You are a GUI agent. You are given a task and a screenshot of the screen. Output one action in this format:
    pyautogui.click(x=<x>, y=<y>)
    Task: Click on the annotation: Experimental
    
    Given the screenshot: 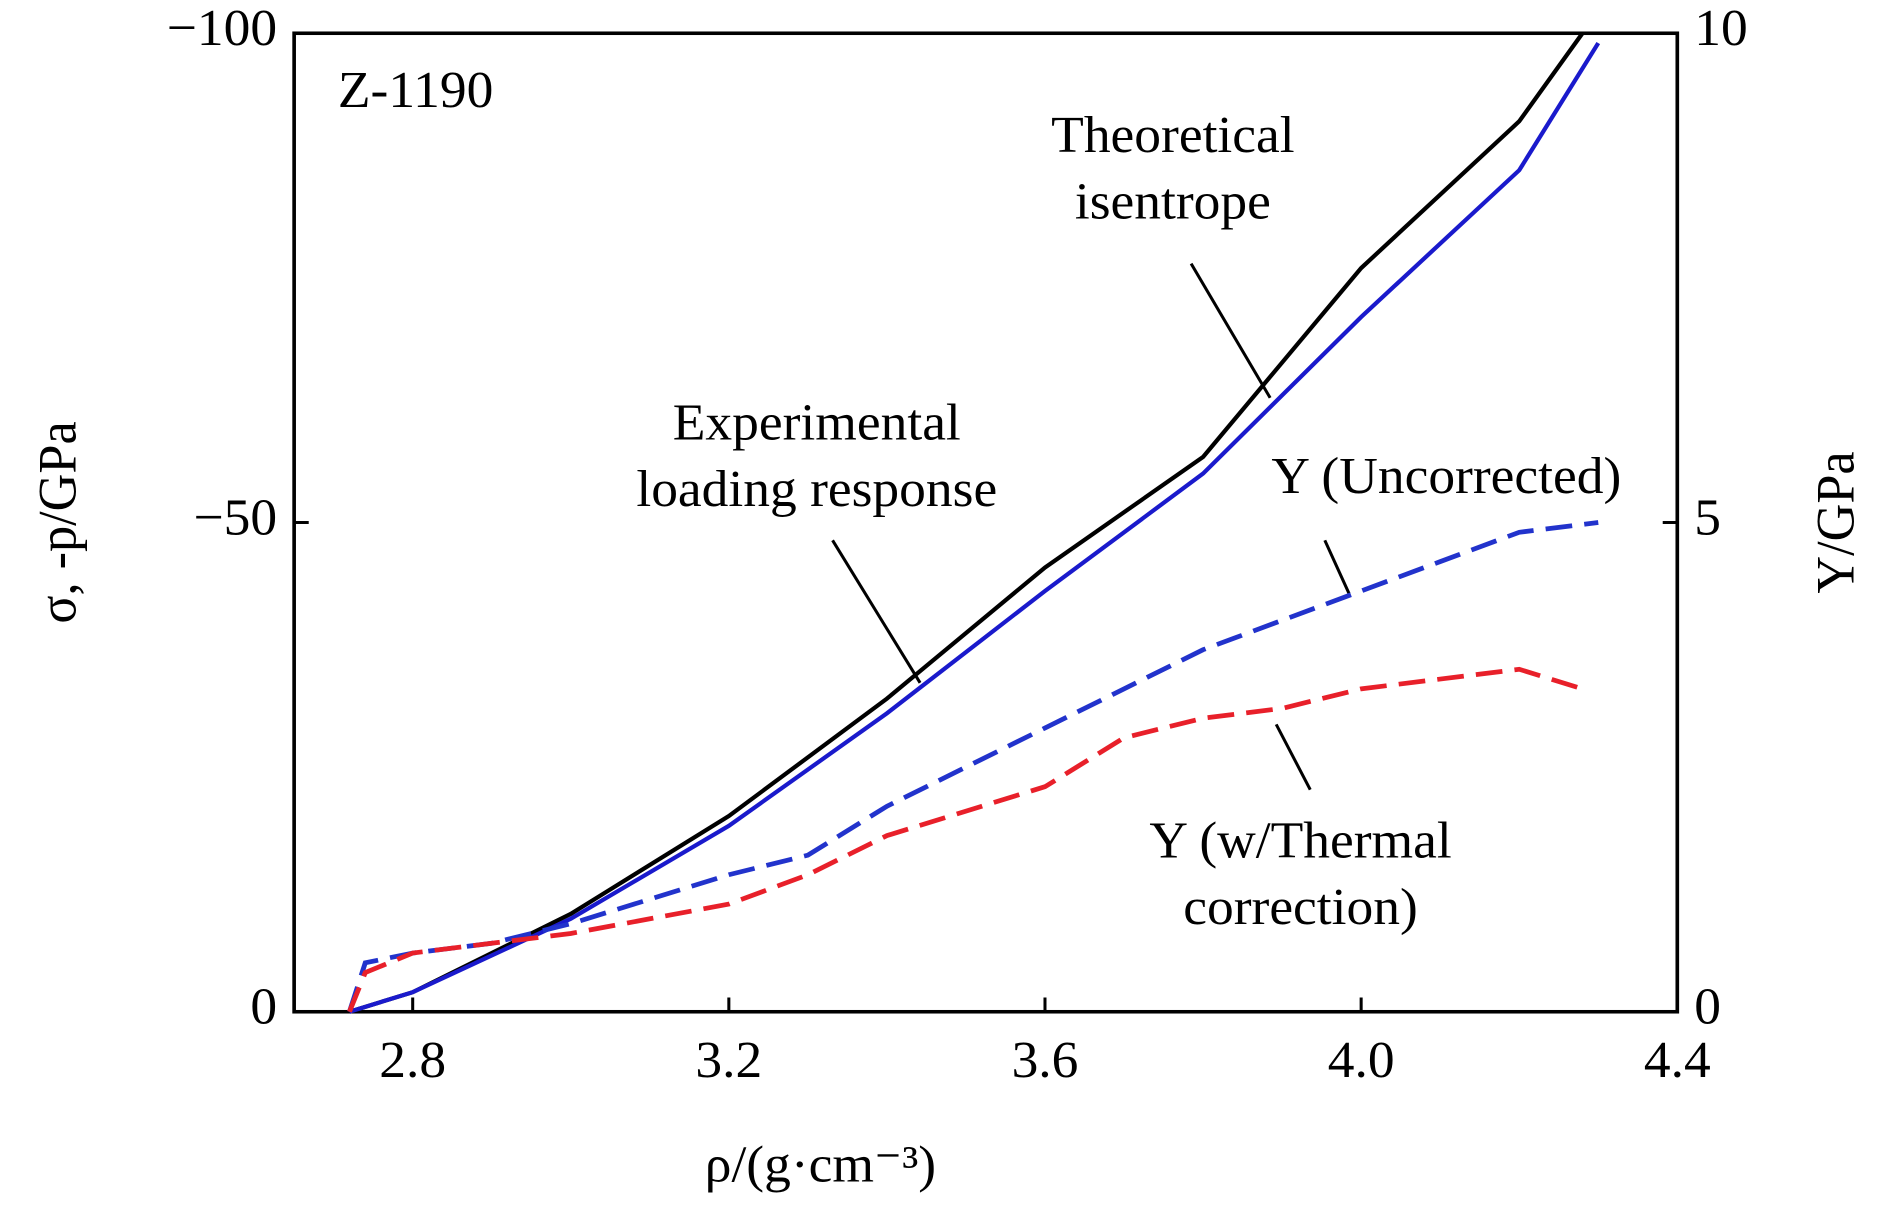 What is the action you would take?
    pyautogui.click(x=817, y=422)
    